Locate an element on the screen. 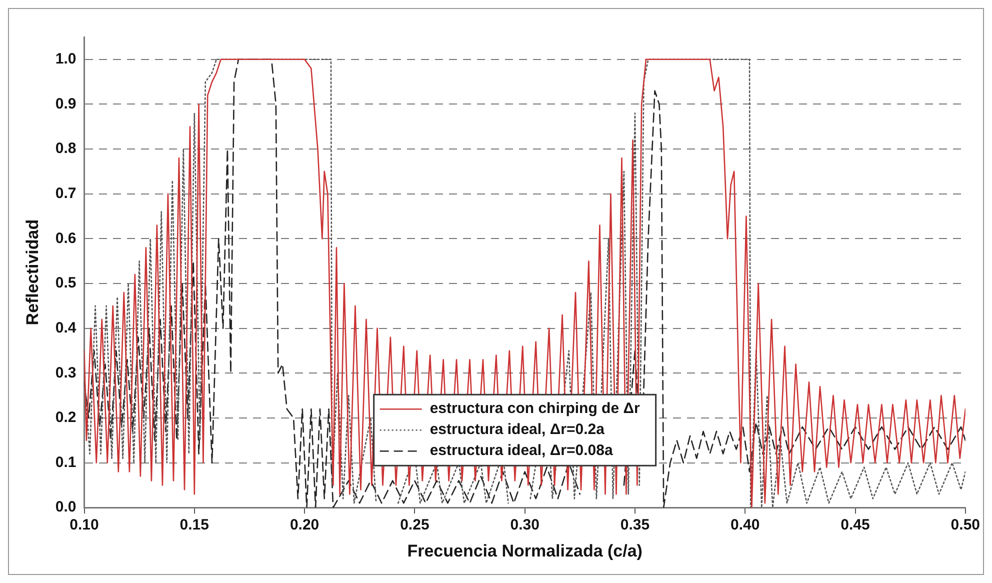 Image resolution: width=992 pixels, height=583 pixels. legend-label: estructura ideal, Δr=0.08a is located at coordinates (522, 451).